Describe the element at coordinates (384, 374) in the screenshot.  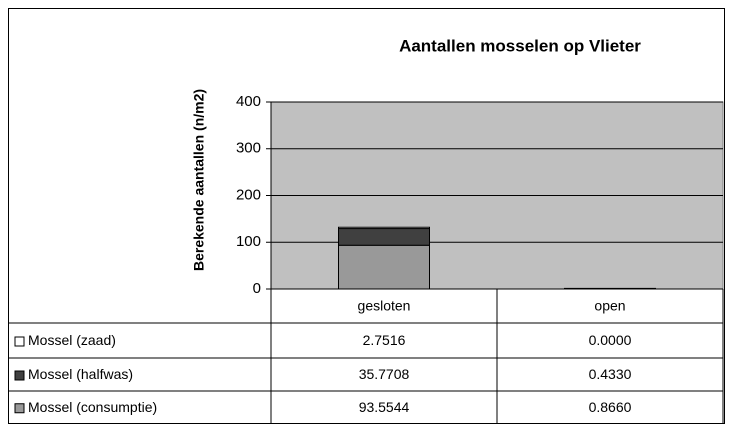
I see `data-label: 35.7708` at that location.